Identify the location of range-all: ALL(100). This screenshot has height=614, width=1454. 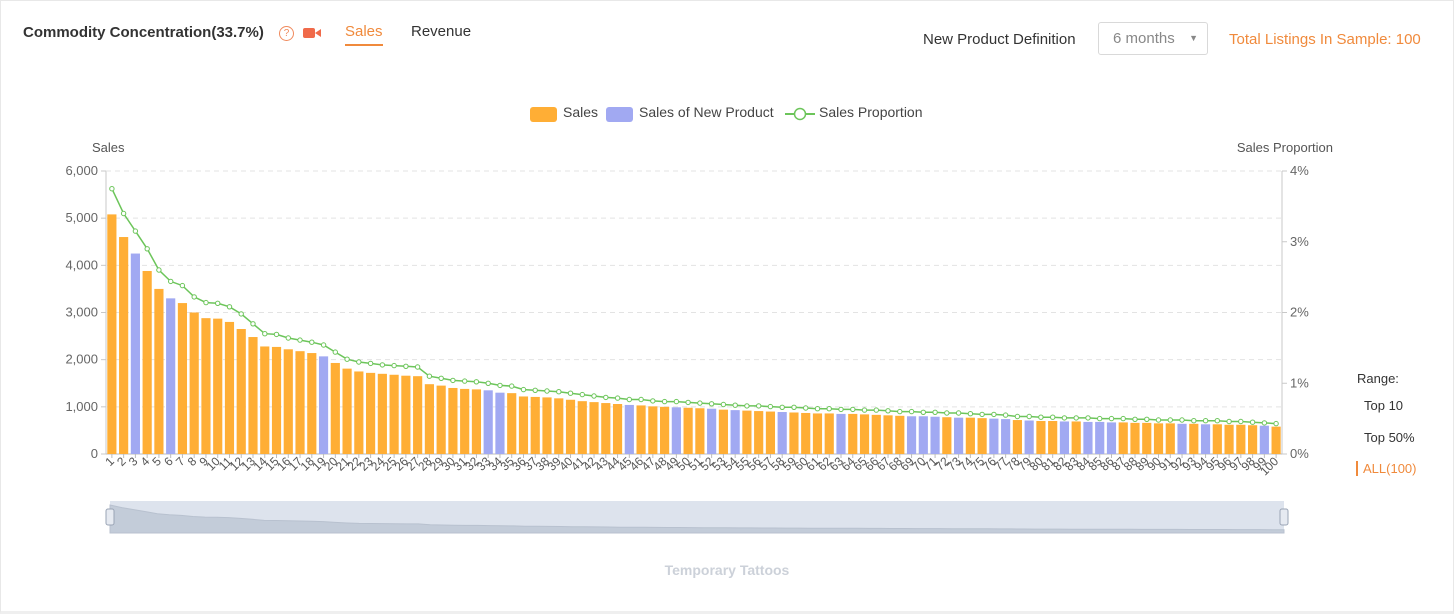
(1386, 468).